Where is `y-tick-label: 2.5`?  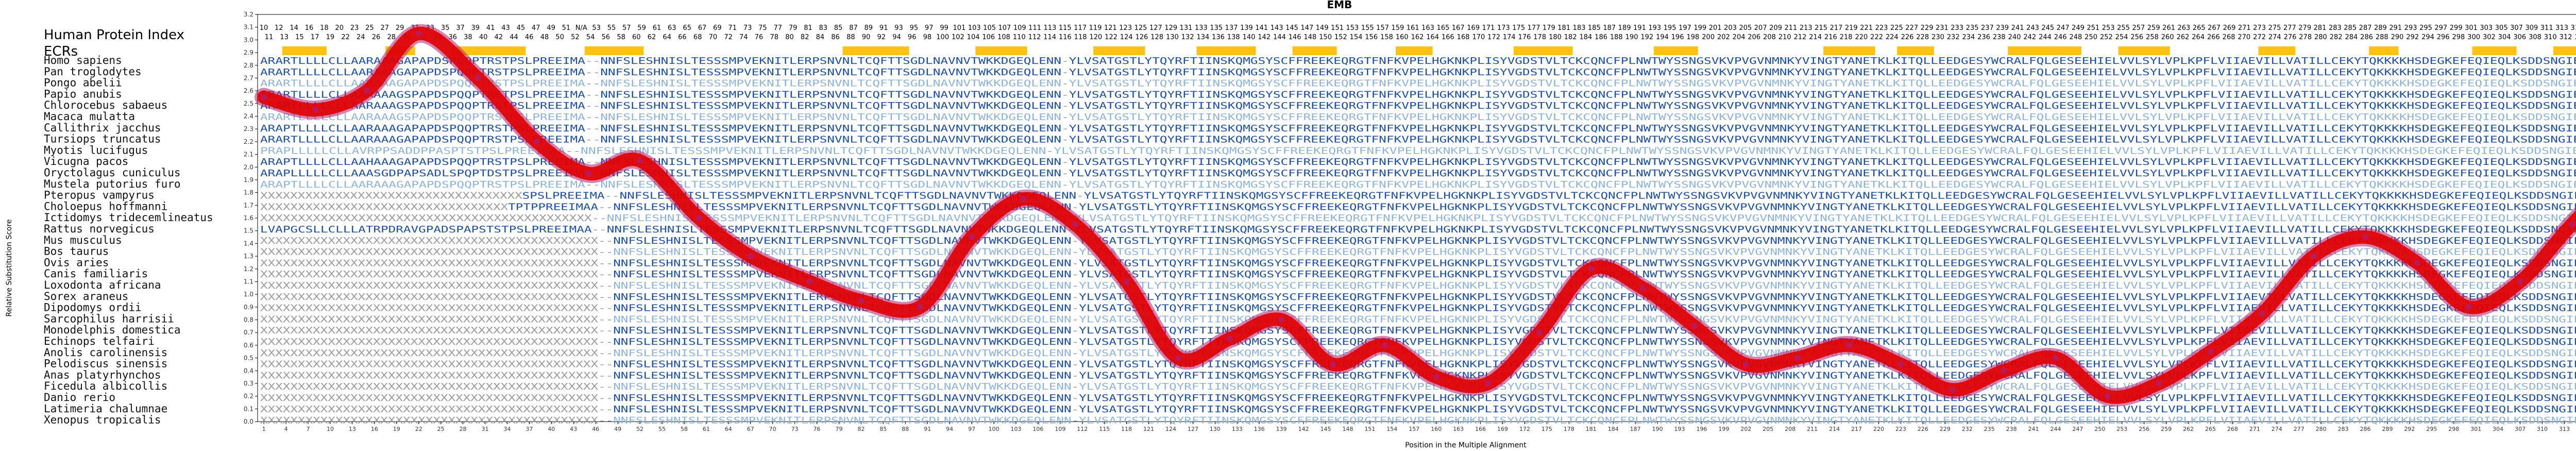
y-tick-label: 2.5 is located at coordinates (248, 104).